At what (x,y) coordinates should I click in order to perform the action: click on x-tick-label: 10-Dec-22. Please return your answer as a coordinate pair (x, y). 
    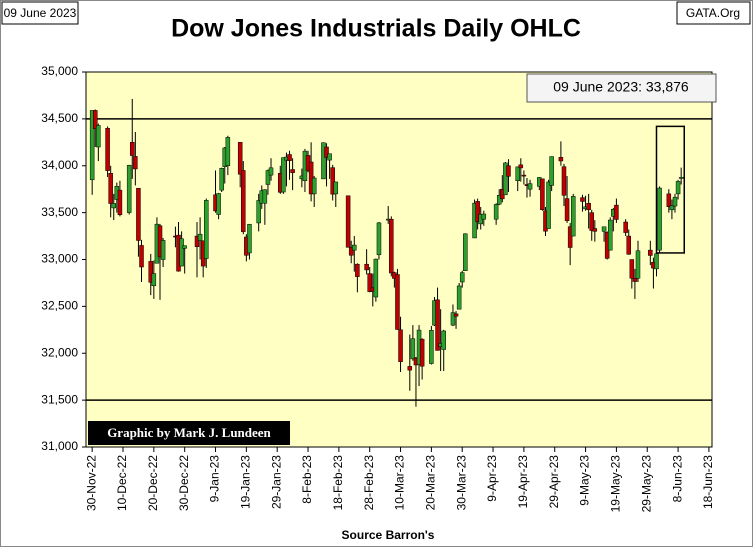
    Looking at the image, I should click on (122, 483).